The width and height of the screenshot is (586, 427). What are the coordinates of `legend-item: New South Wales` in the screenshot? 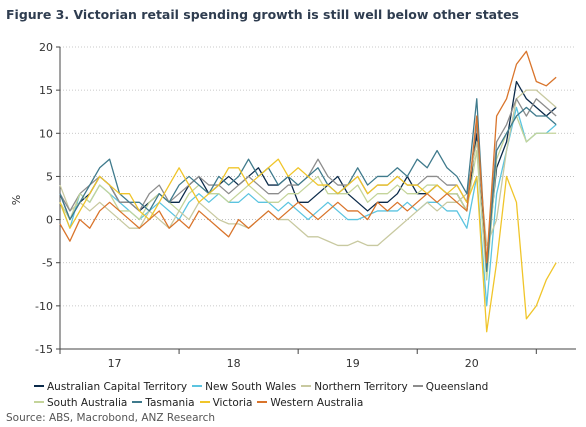 It's located at (244, 387).